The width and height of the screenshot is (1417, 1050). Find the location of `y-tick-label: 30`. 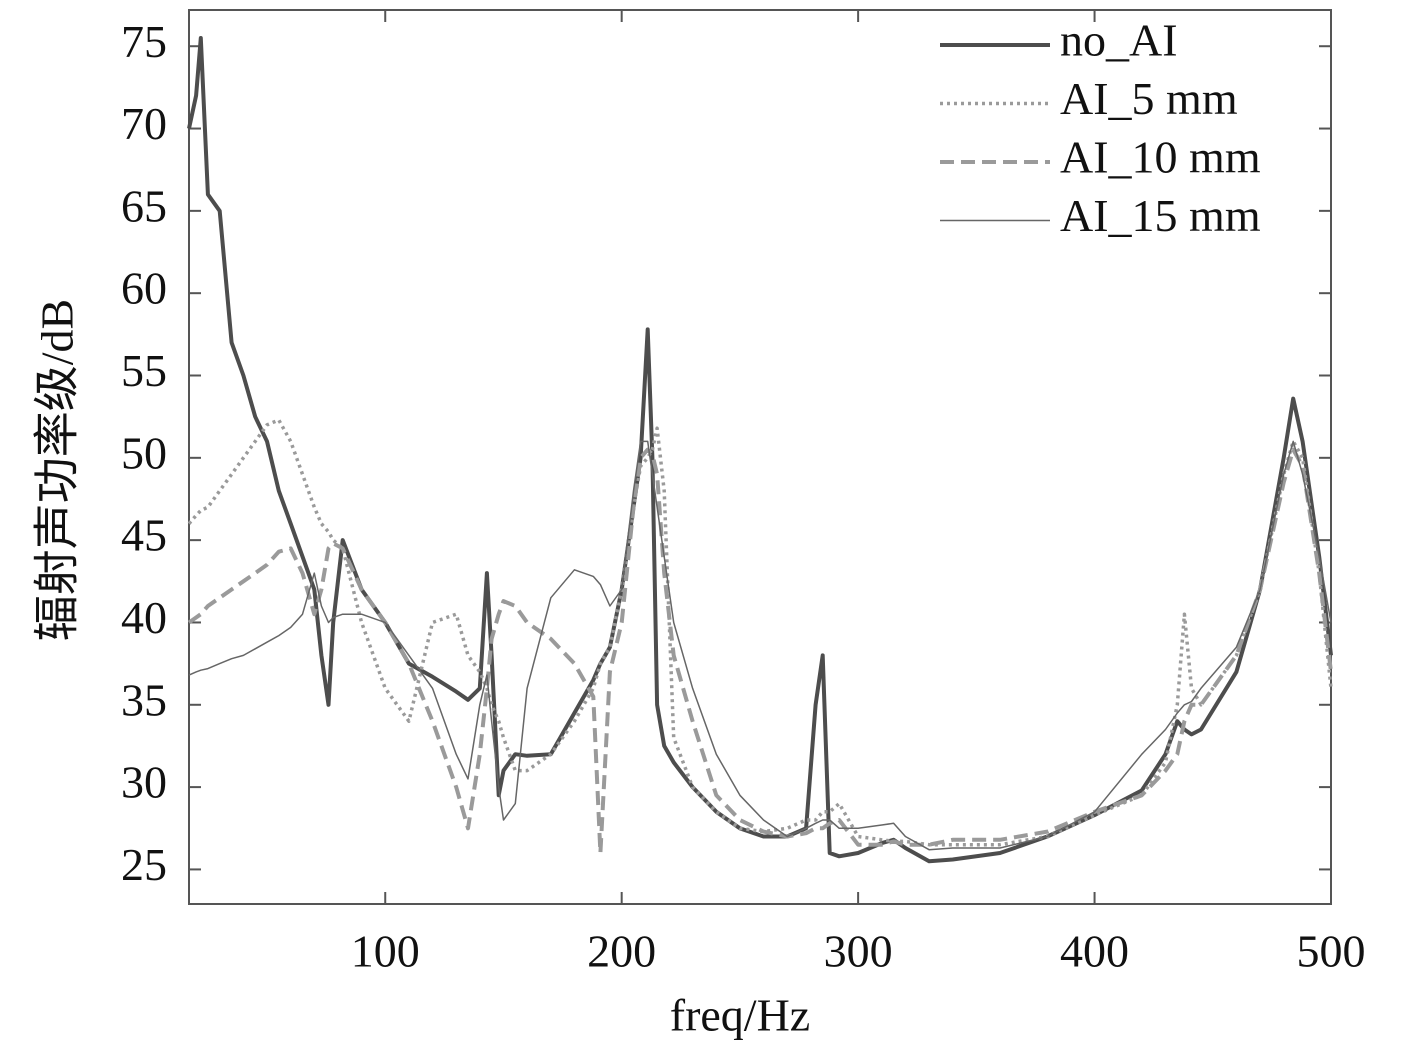

y-tick-label: 30 is located at coordinates (144, 782).